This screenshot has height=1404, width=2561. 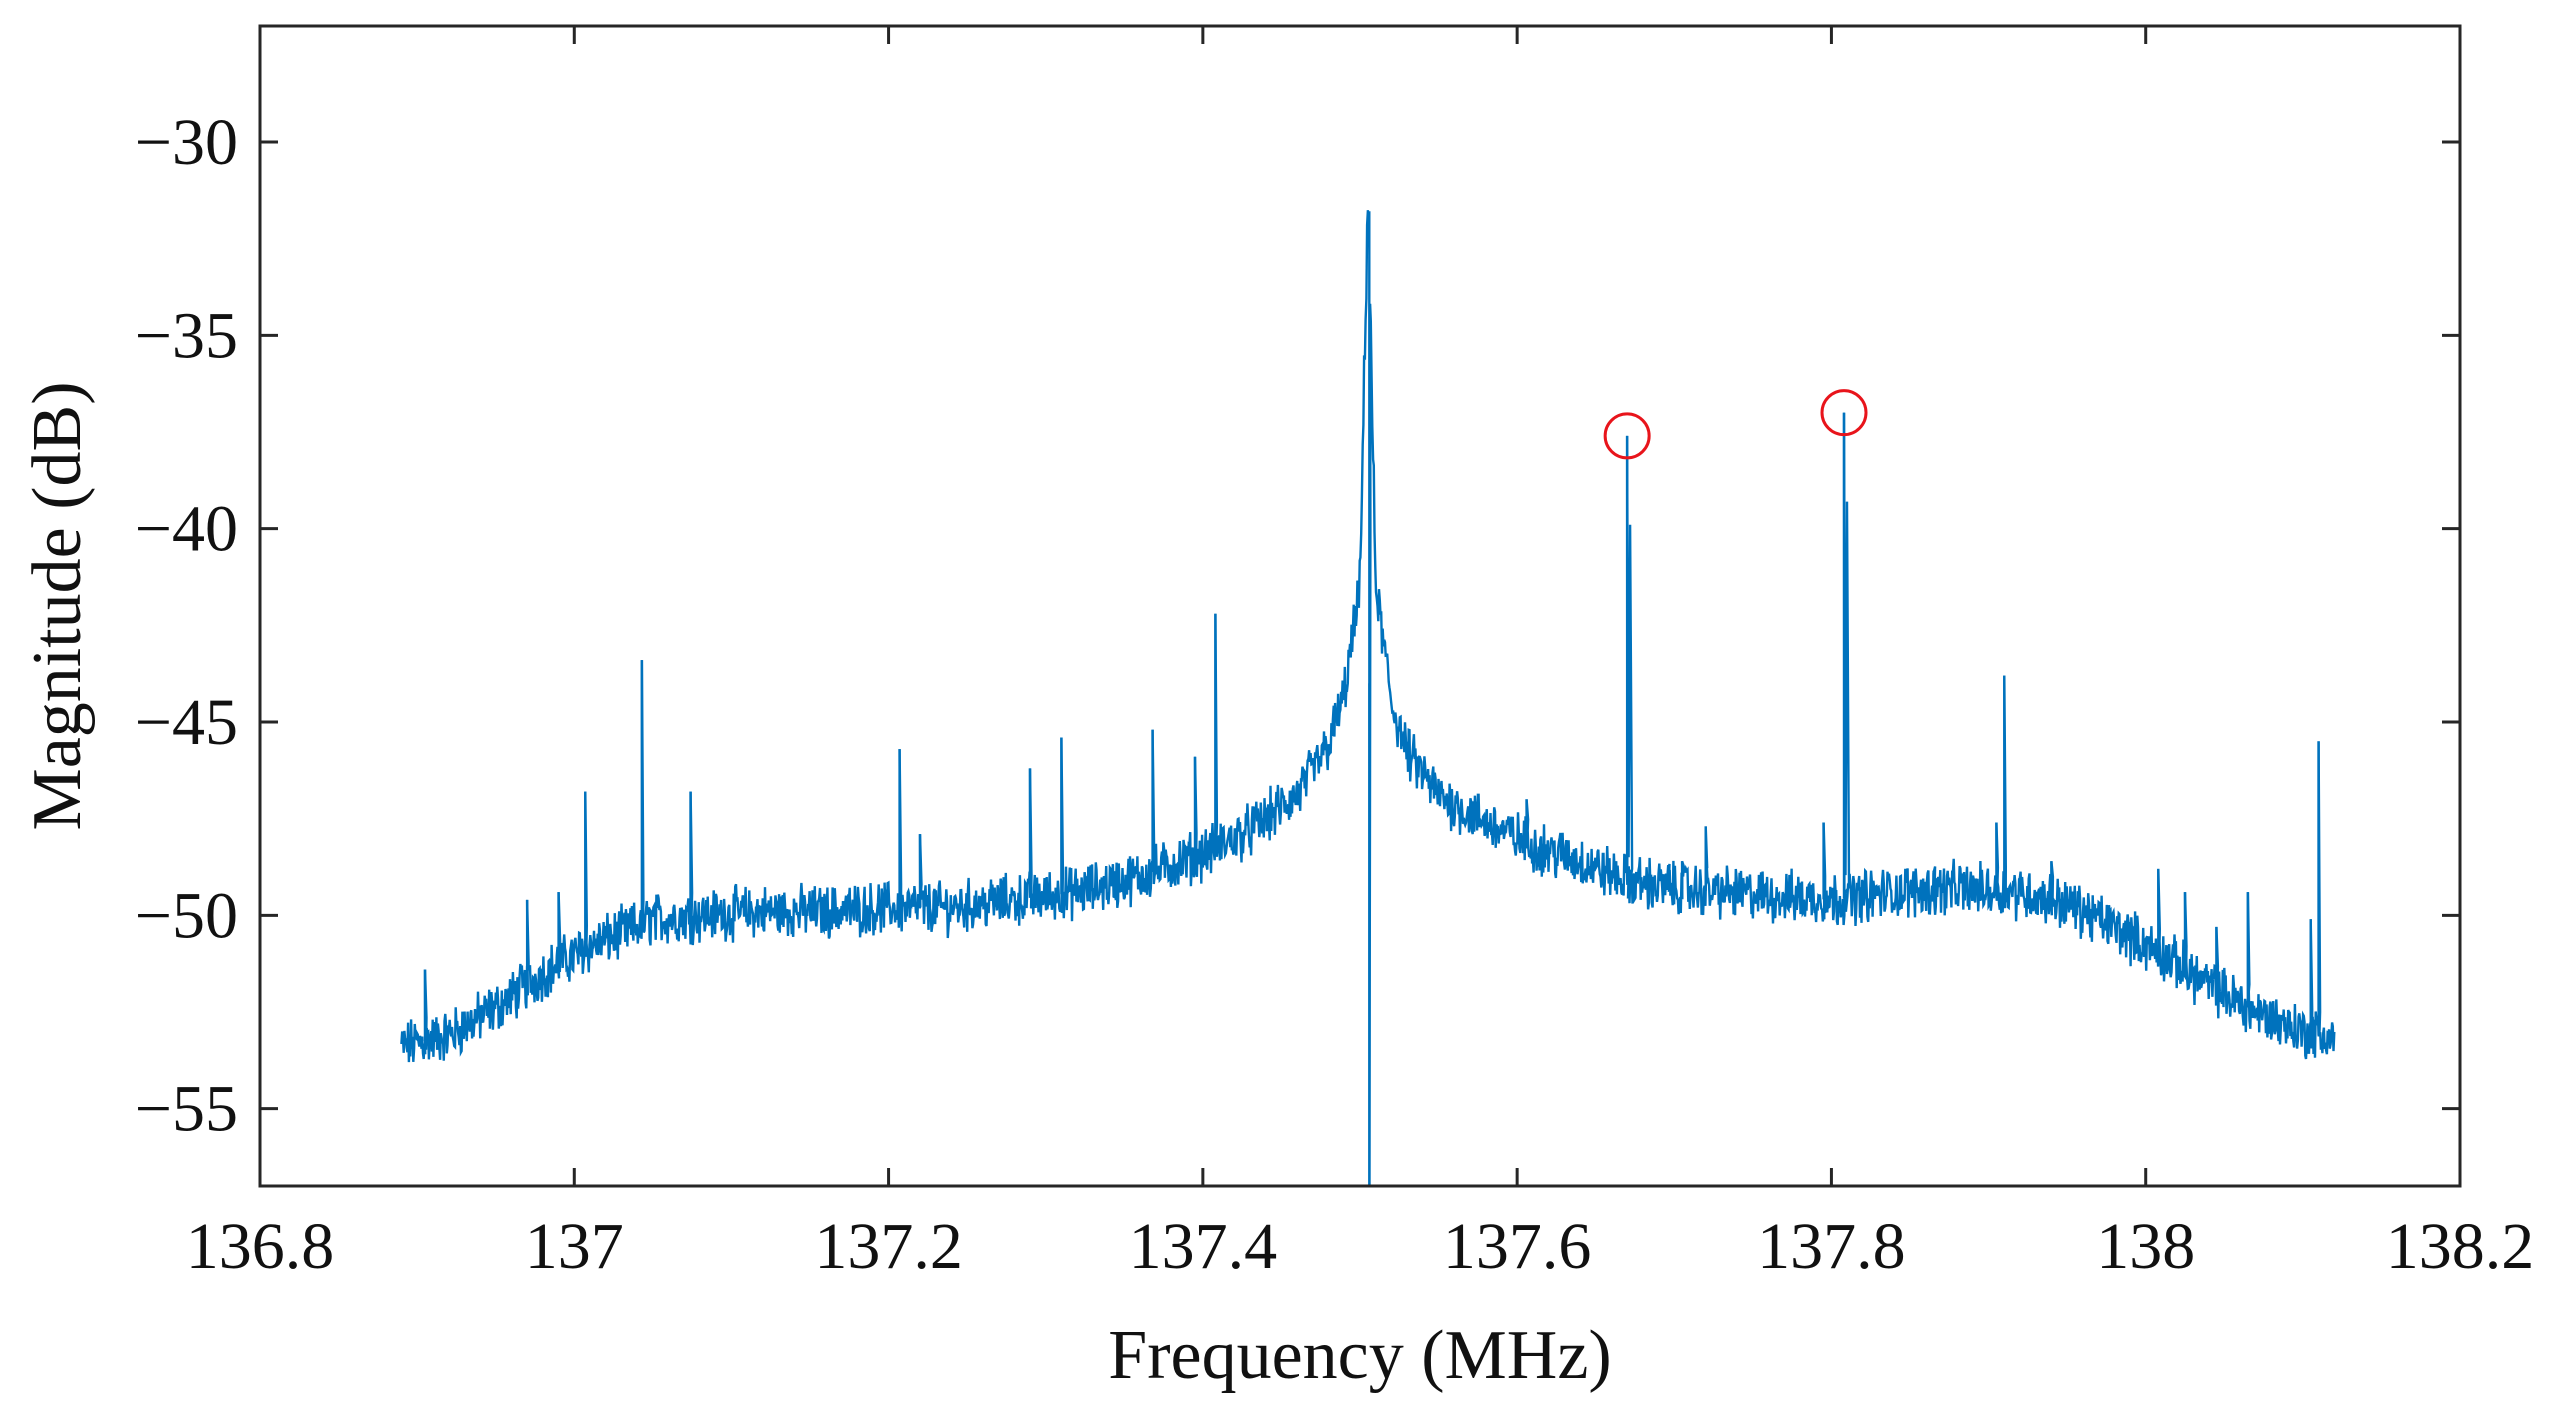 What do you see at coordinates (2145, 1246) in the screenshot?
I see `x-tick-label-7: 138` at bounding box center [2145, 1246].